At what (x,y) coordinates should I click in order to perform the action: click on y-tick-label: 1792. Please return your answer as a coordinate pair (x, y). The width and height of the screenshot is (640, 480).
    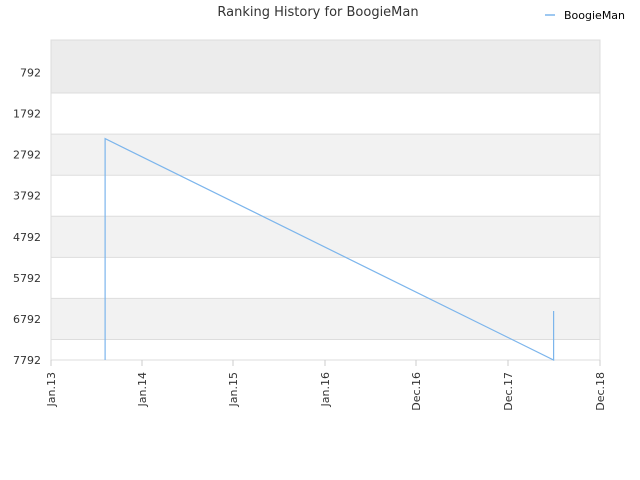
    Looking at the image, I should click on (27, 114).